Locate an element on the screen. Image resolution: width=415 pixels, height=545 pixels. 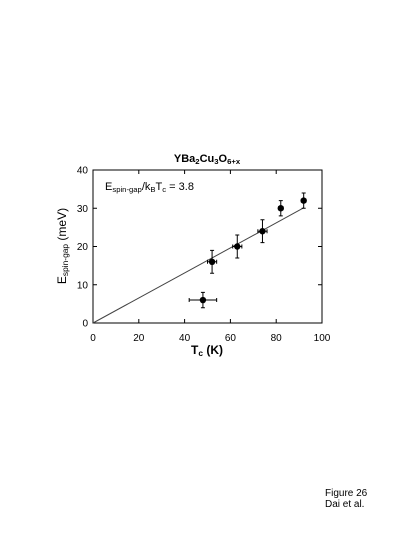
y-tick-label: 30 is located at coordinates (83, 209).